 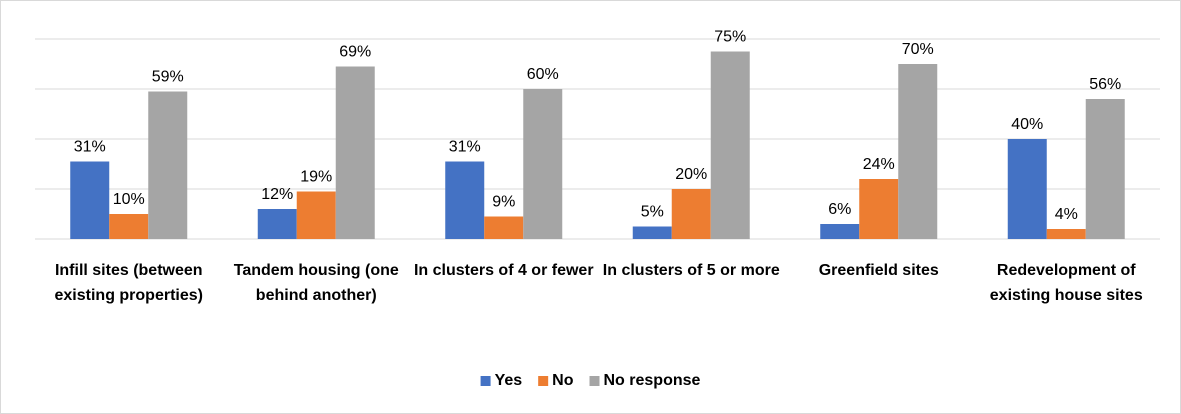 What do you see at coordinates (839, 209) in the screenshot?
I see `data-label: 6%` at bounding box center [839, 209].